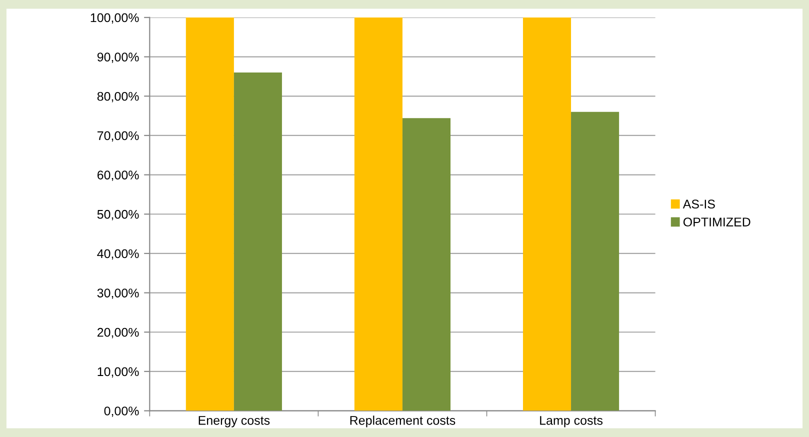 The width and height of the screenshot is (809, 437). What do you see at coordinates (118, 372) in the screenshot?
I see `y-tick-label: 10,00%` at bounding box center [118, 372].